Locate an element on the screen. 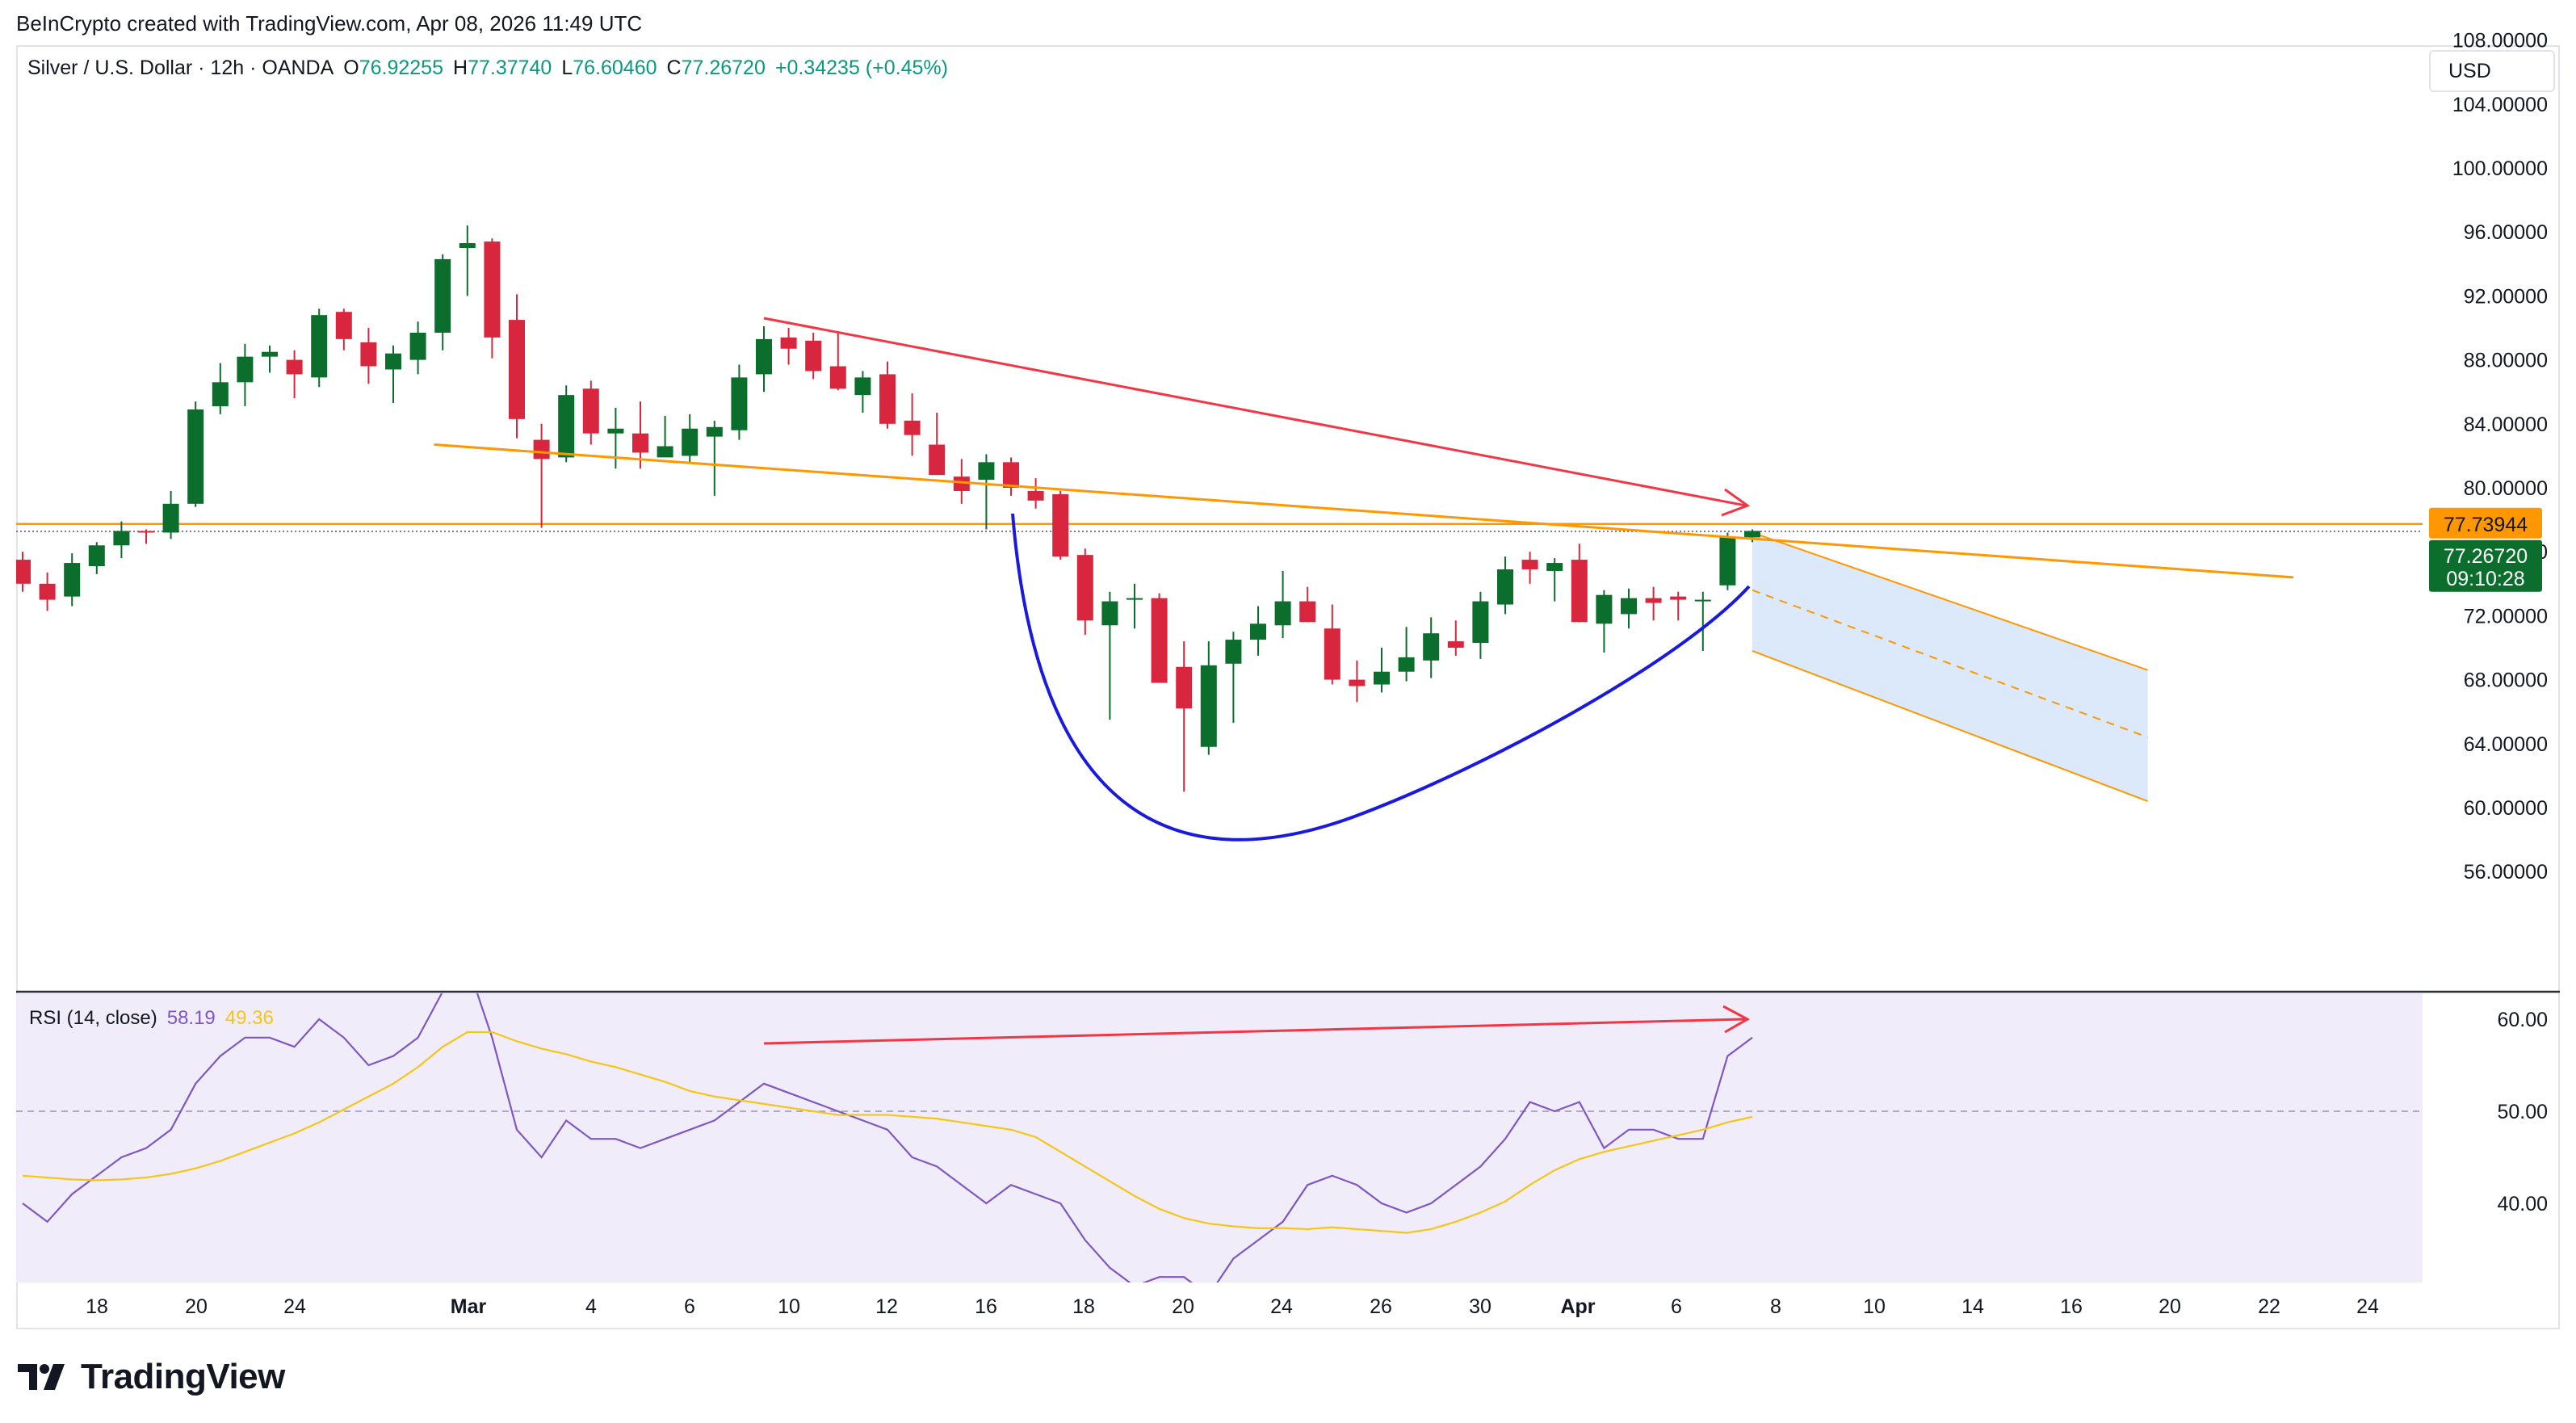 Image resolution: width=2576 pixels, height=1423 pixels. rsi-legend-value: 58.19 is located at coordinates (191, 1018).